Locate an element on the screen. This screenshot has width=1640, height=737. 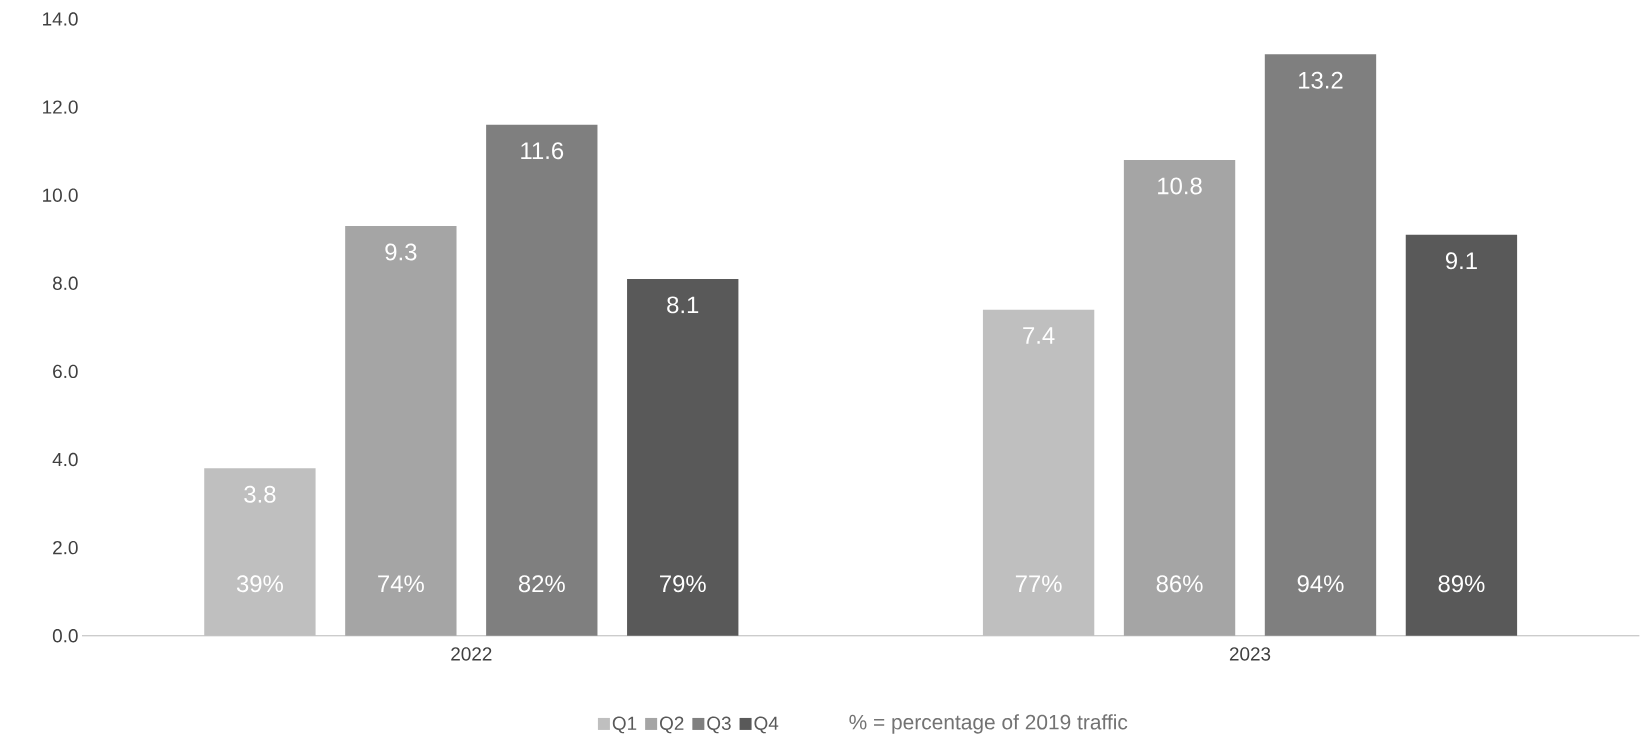
y-tick-label: 4.0 is located at coordinates (65, 459).